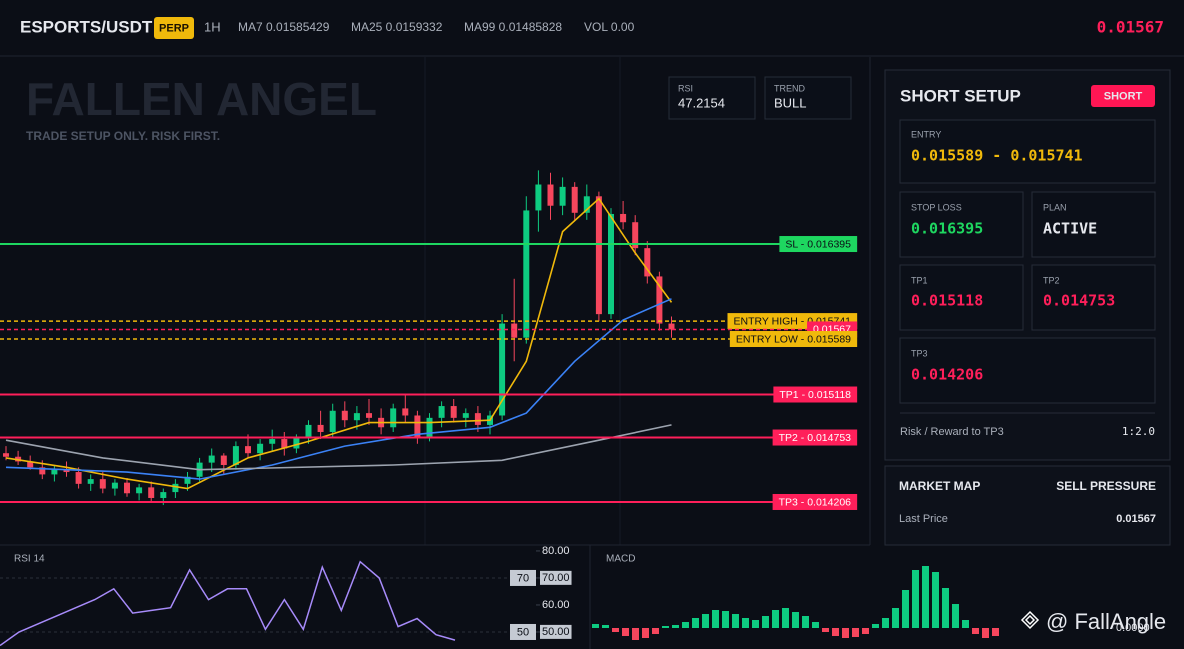 This screenshot has width=1184, height=649. I want to click on watermark: @ FallAngle, so click(1093, 621).